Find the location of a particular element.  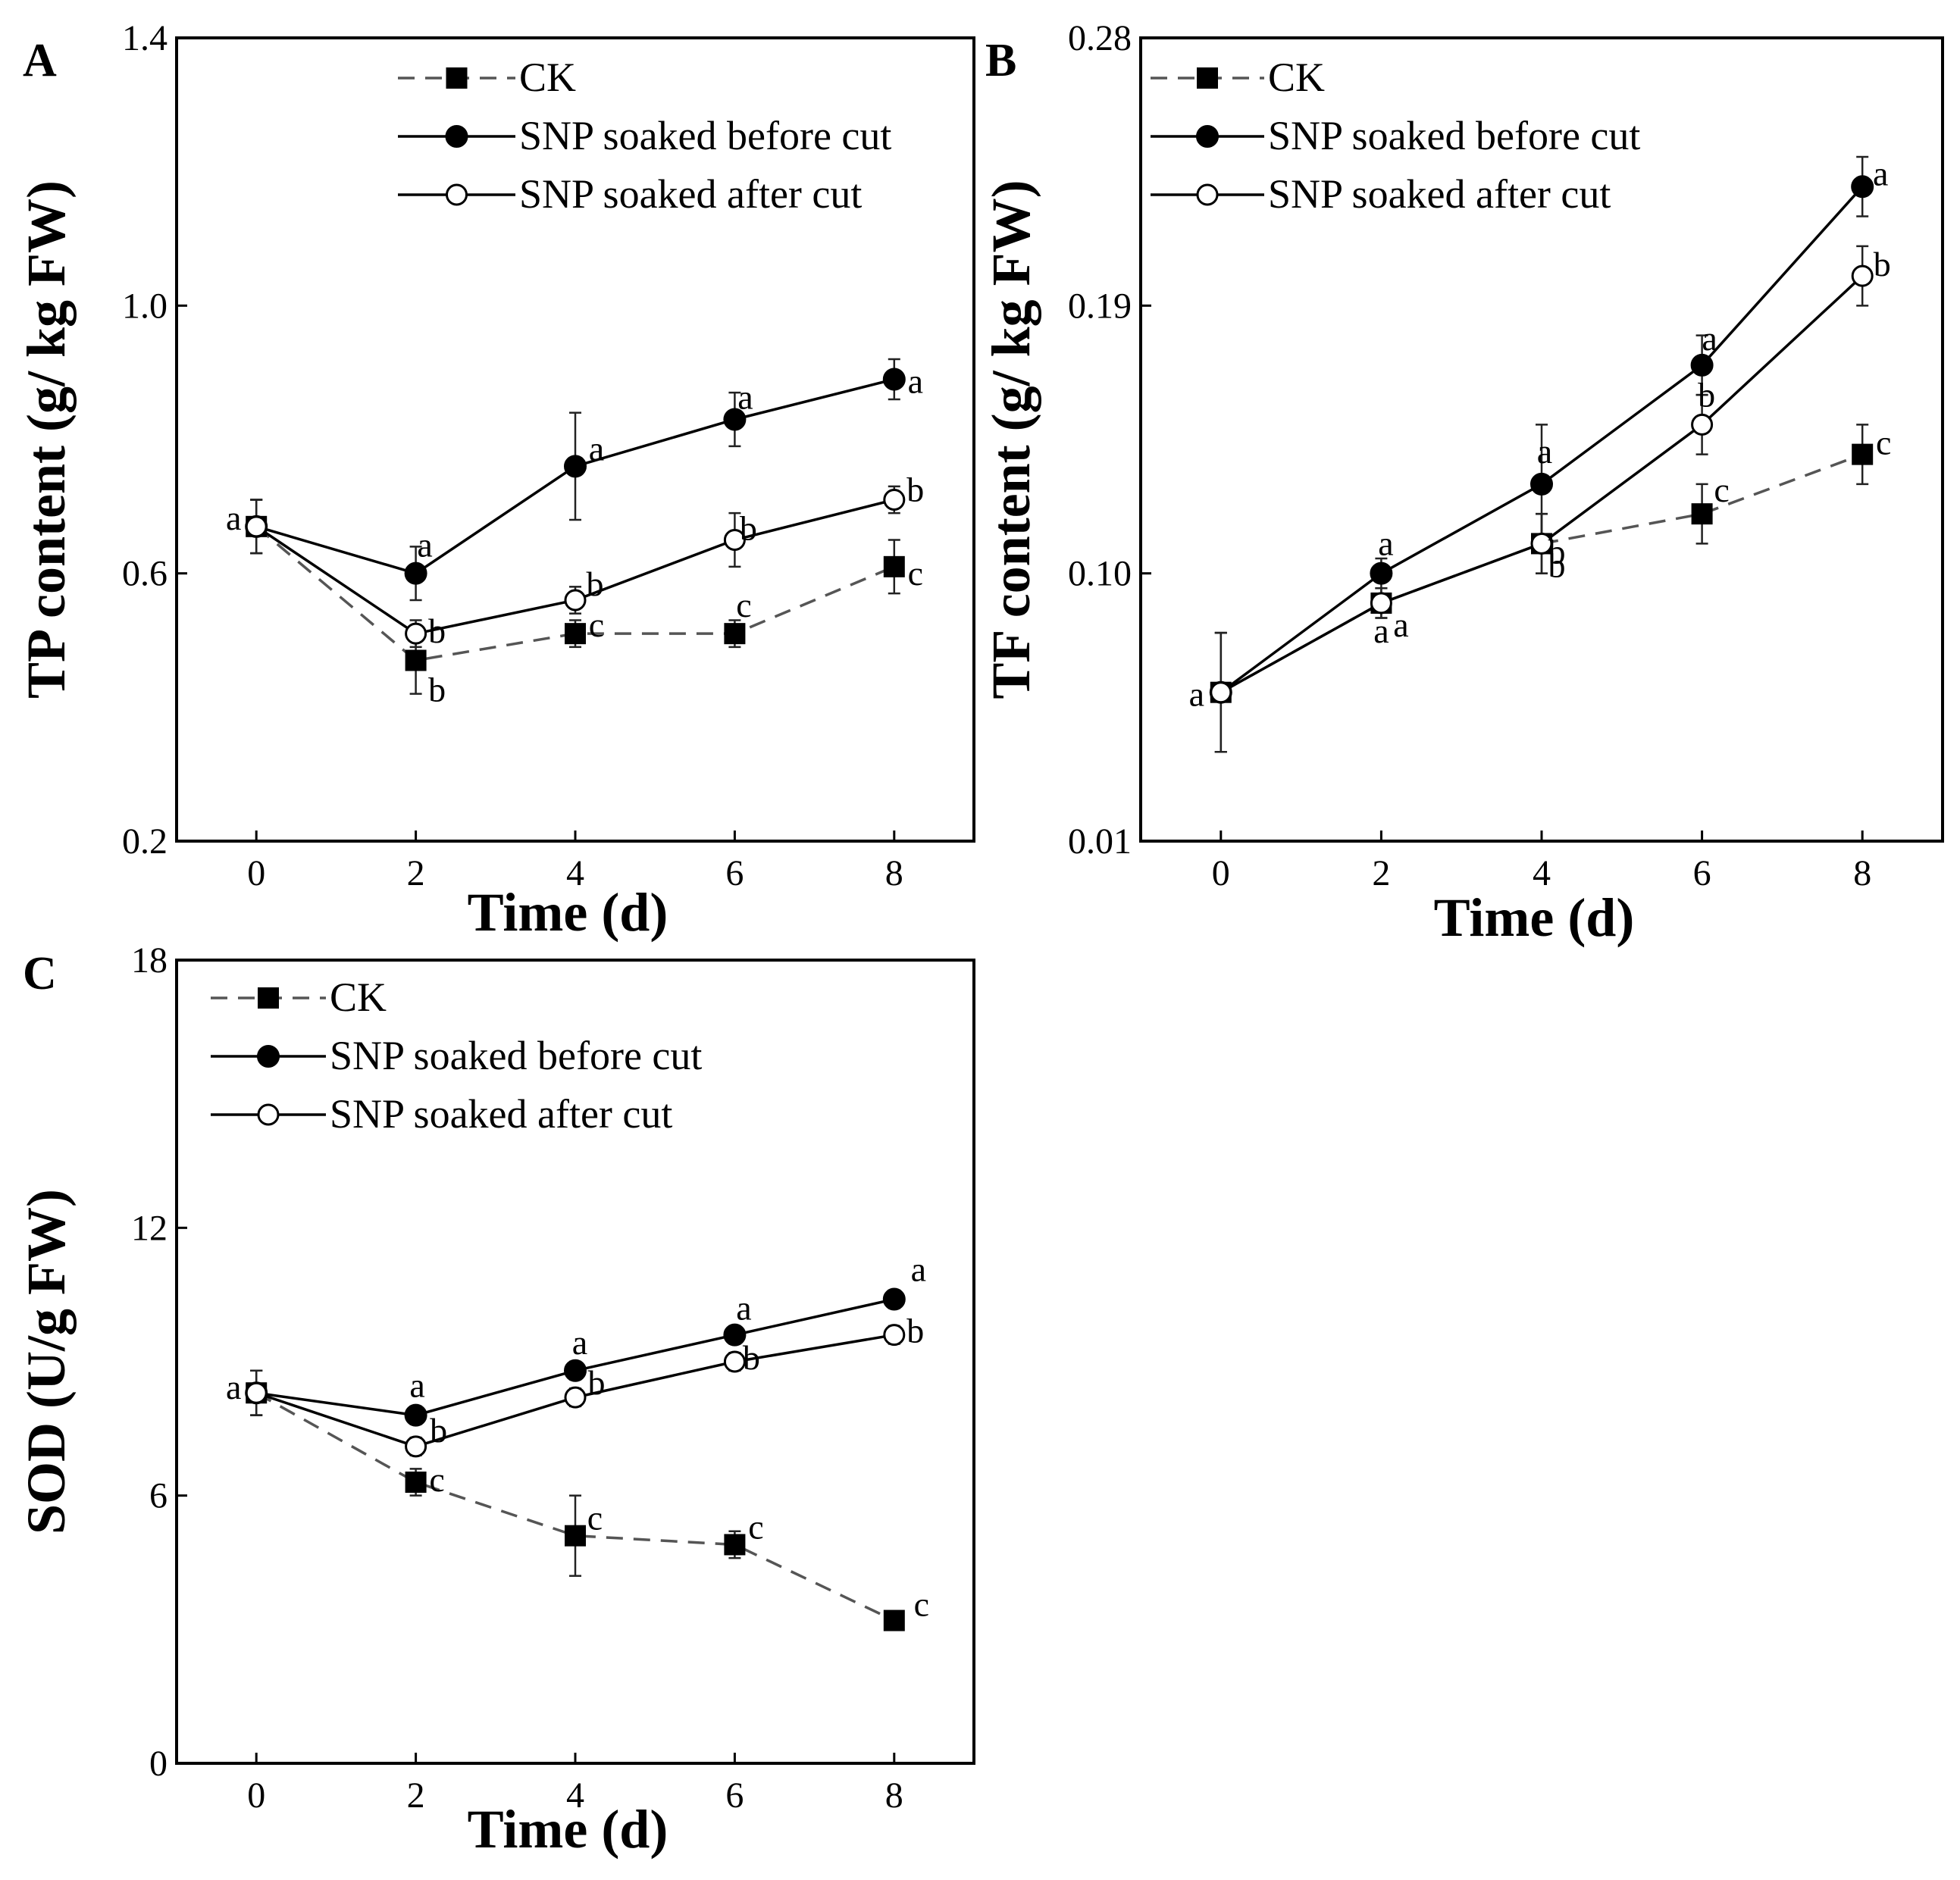

panel-label: A is located at coordinates (40, 60).